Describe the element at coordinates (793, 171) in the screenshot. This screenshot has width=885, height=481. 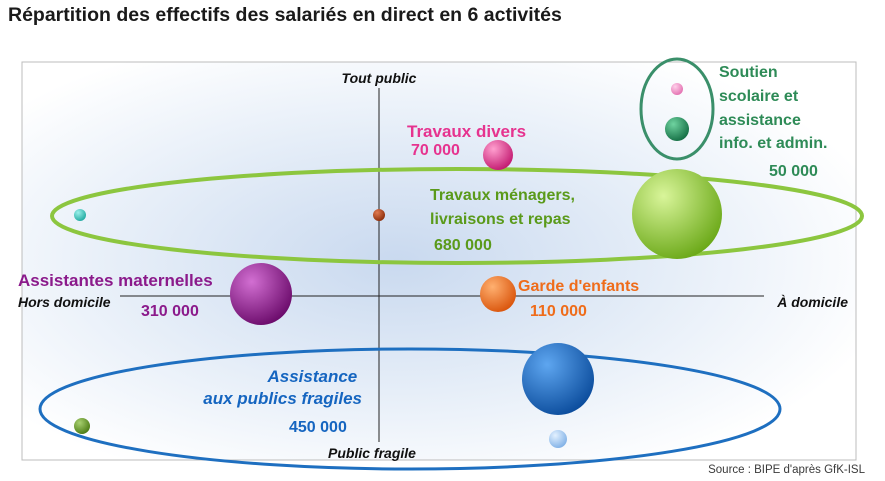
I see `value-soutien-scolaire: 50 000` at that location.